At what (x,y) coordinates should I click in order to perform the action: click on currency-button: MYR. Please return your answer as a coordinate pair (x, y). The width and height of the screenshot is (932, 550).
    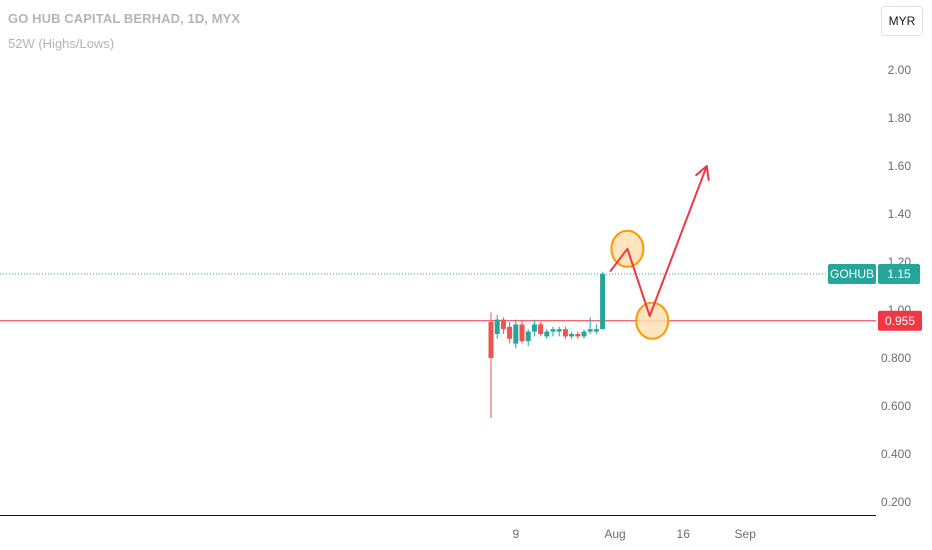
    Looking at the image, I should click on (902, 21).